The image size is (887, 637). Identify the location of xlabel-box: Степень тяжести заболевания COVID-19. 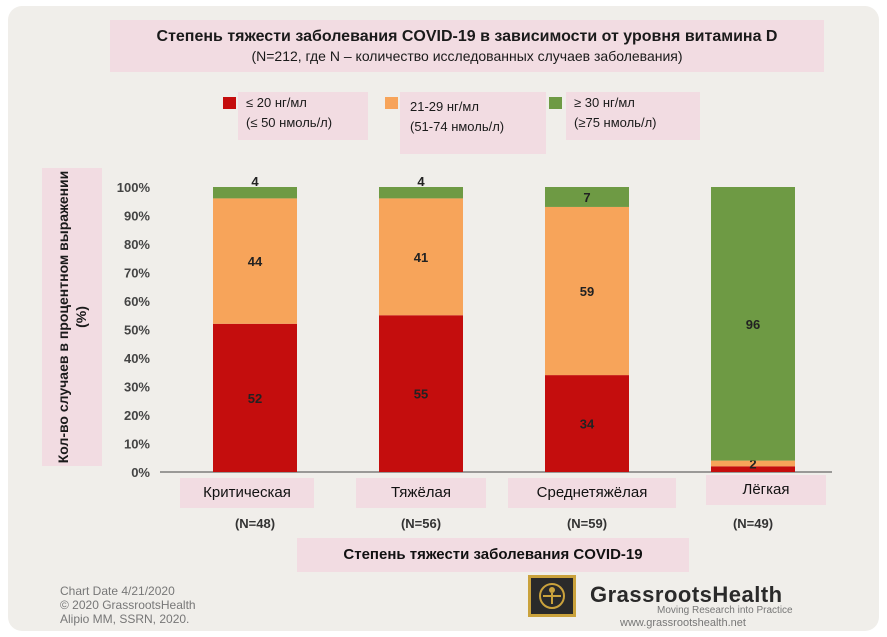
(493, 555).